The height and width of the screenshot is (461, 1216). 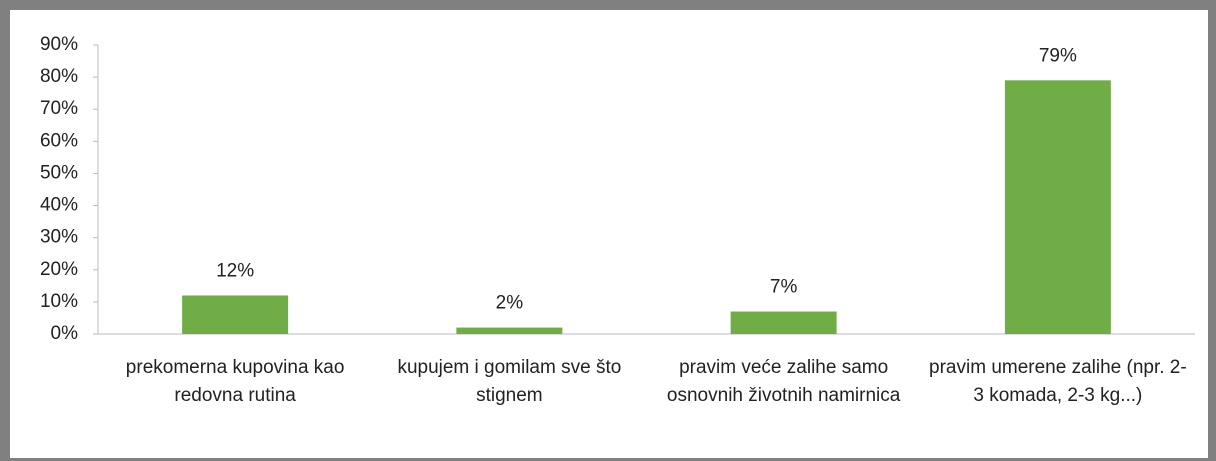 What do you see at coordinates (1058, 55) in the screenshot?
I see `data-label: 79%` at bounding box center [1058, 55].